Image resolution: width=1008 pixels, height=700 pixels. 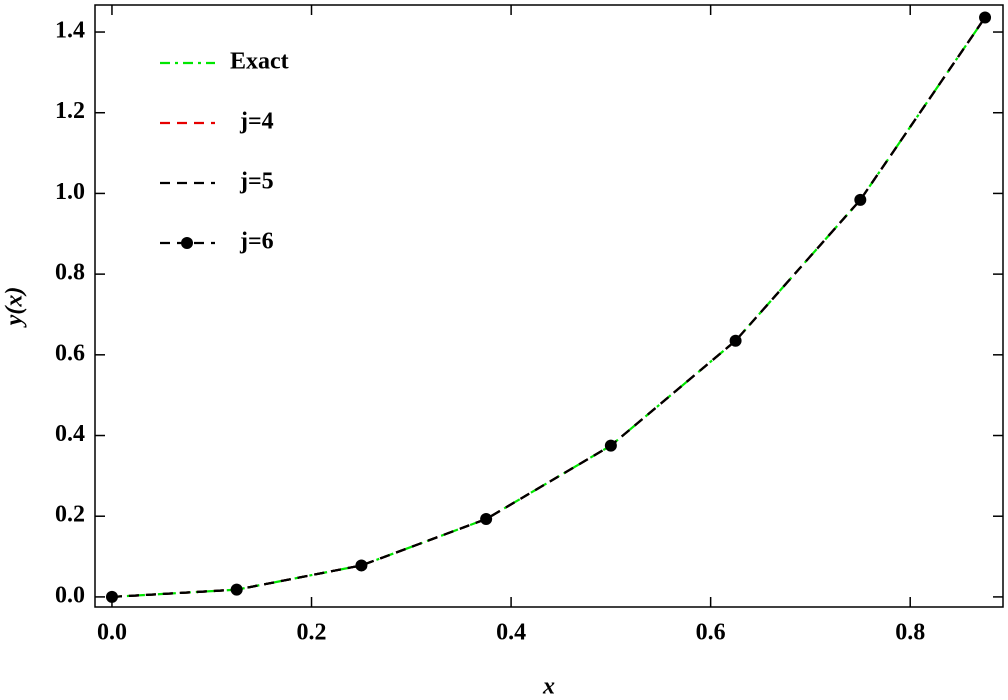 I want to click on legend-label: j=6, so click(x=256, y=242).